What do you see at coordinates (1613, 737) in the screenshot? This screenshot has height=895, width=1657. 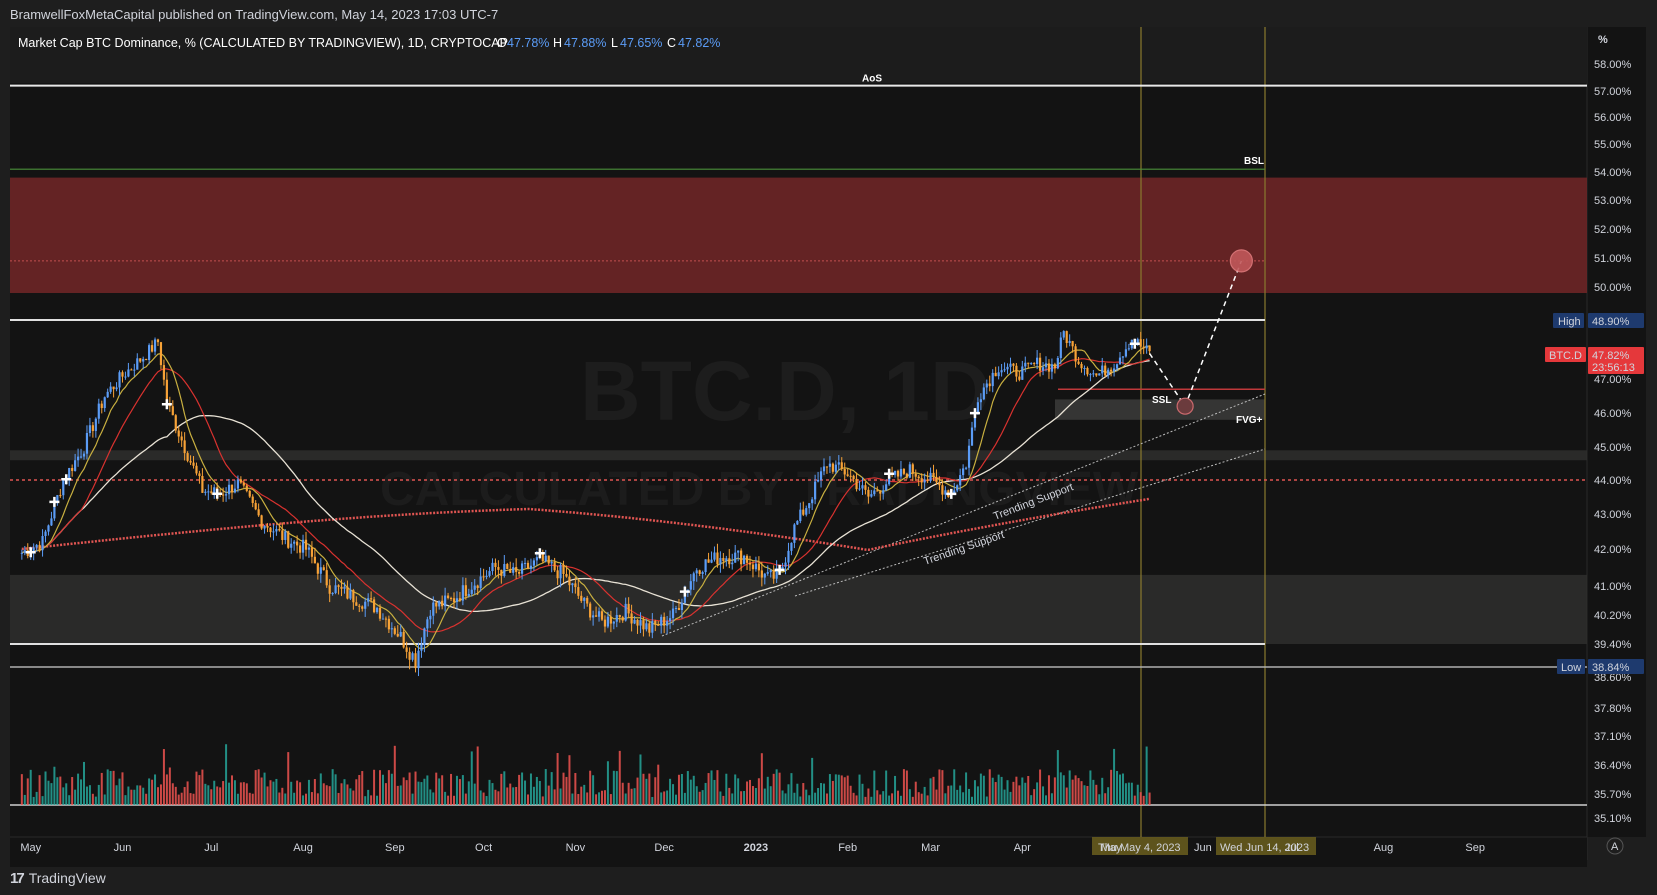 I see `price-tick: 37.10%` at bounding box center [1613, 737].